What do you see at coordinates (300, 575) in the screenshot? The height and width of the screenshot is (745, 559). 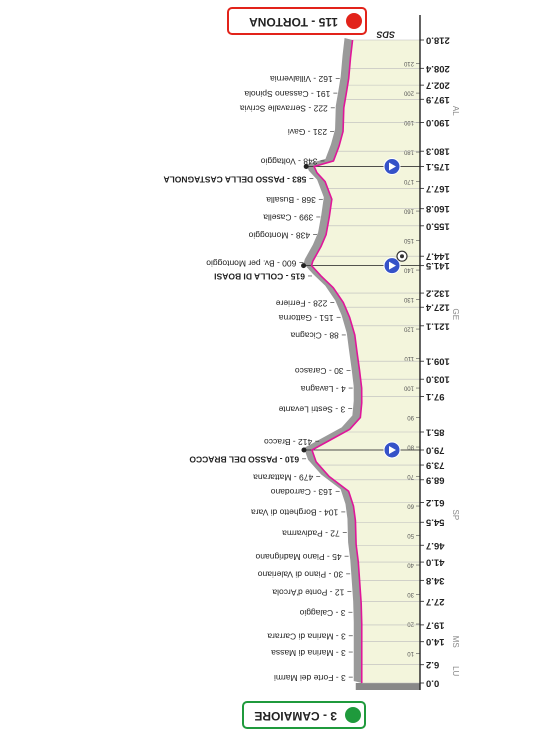 I see `place-label: 30 - Piano di Valeriano` at bounding box center [300, 575].